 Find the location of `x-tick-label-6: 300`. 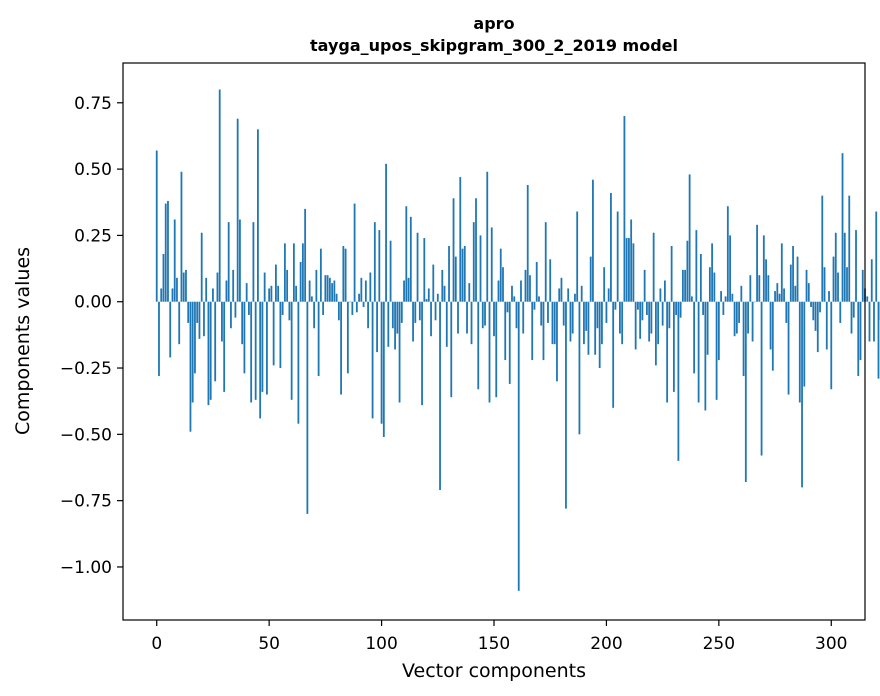

x-tick-label-6: 300 is located at coordinates (831, 644).